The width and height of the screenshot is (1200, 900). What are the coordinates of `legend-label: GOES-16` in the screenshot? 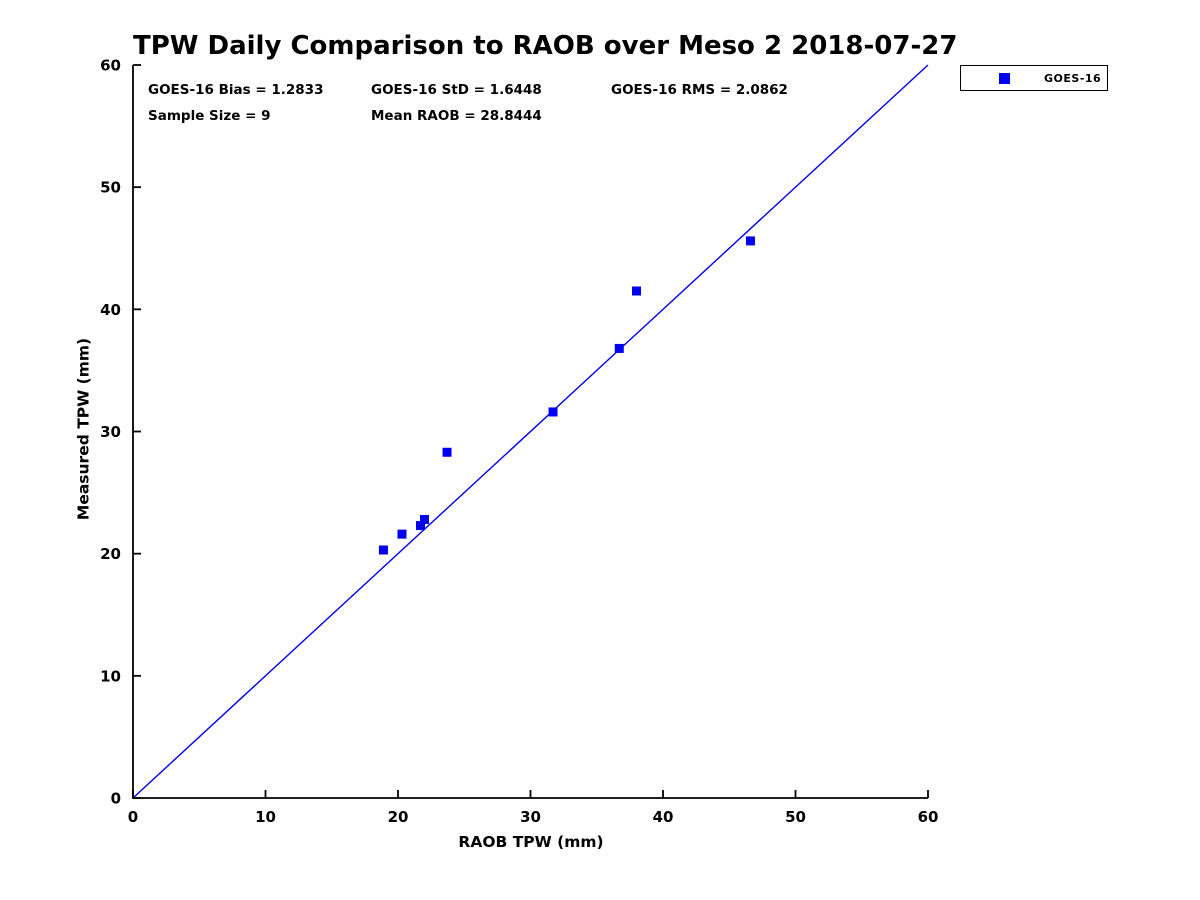 It's located at (1073, 78).